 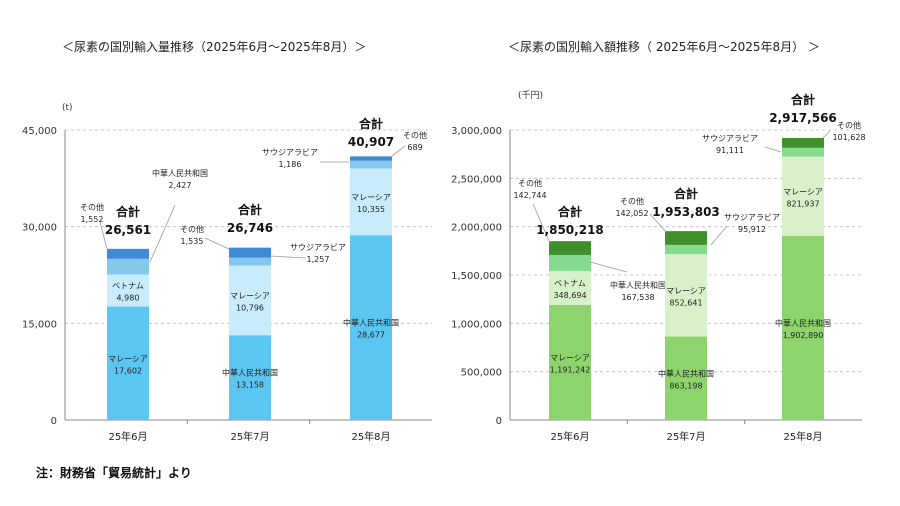 I want to click on segment-value-label: 142,744, so click(x=529, y=195).